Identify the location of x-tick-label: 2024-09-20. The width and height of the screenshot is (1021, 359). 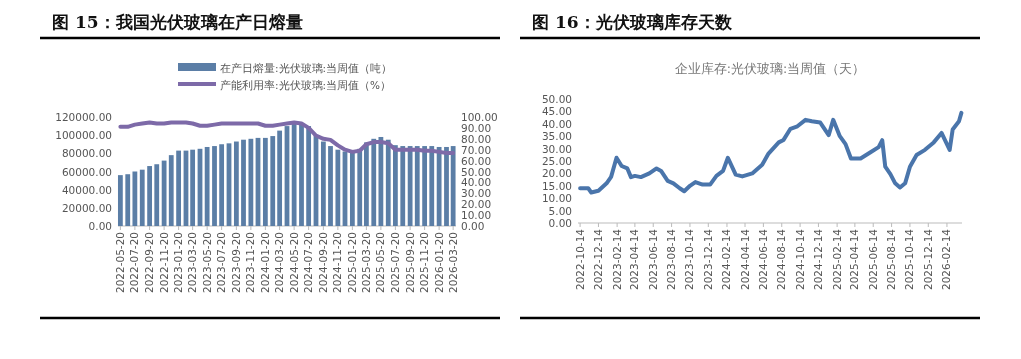
(322, 263).